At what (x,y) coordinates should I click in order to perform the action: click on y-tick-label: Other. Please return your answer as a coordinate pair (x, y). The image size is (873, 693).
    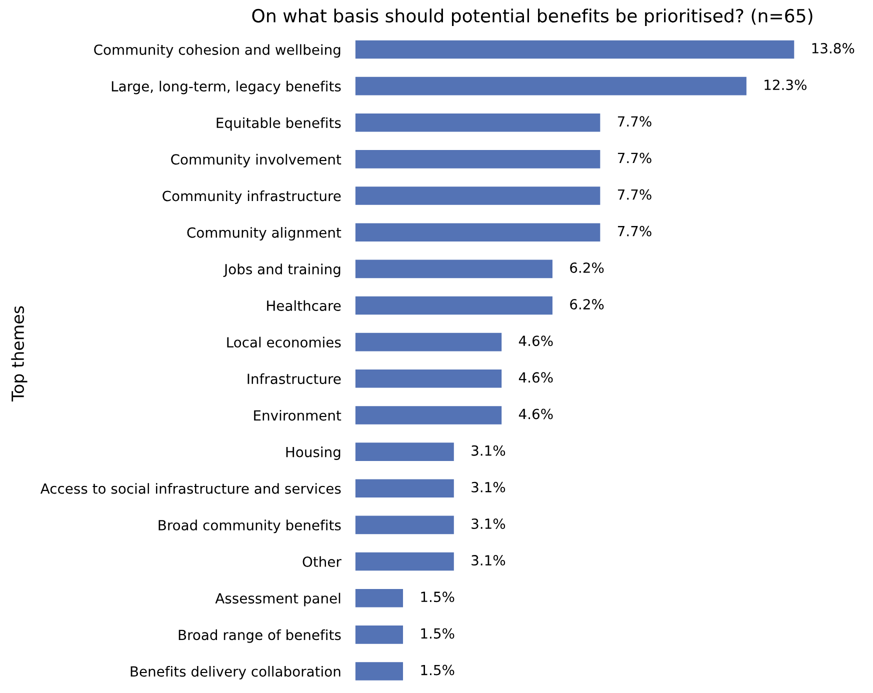
    Looking at the image, I should click on (322, 561).